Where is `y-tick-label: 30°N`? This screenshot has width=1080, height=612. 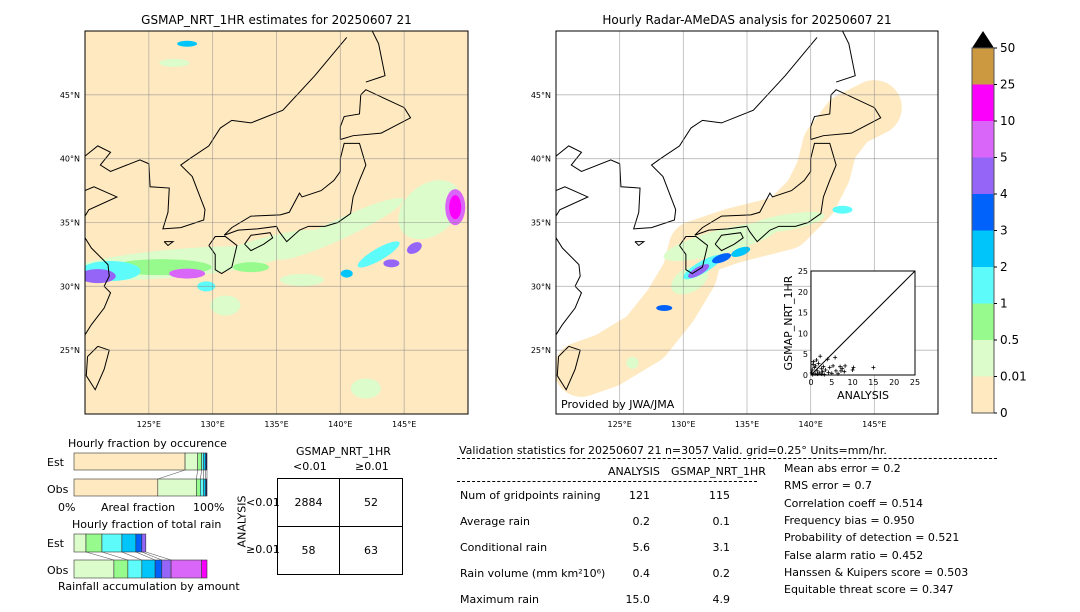 y-tick-label: 30°N is located at coordinates (70, 286).